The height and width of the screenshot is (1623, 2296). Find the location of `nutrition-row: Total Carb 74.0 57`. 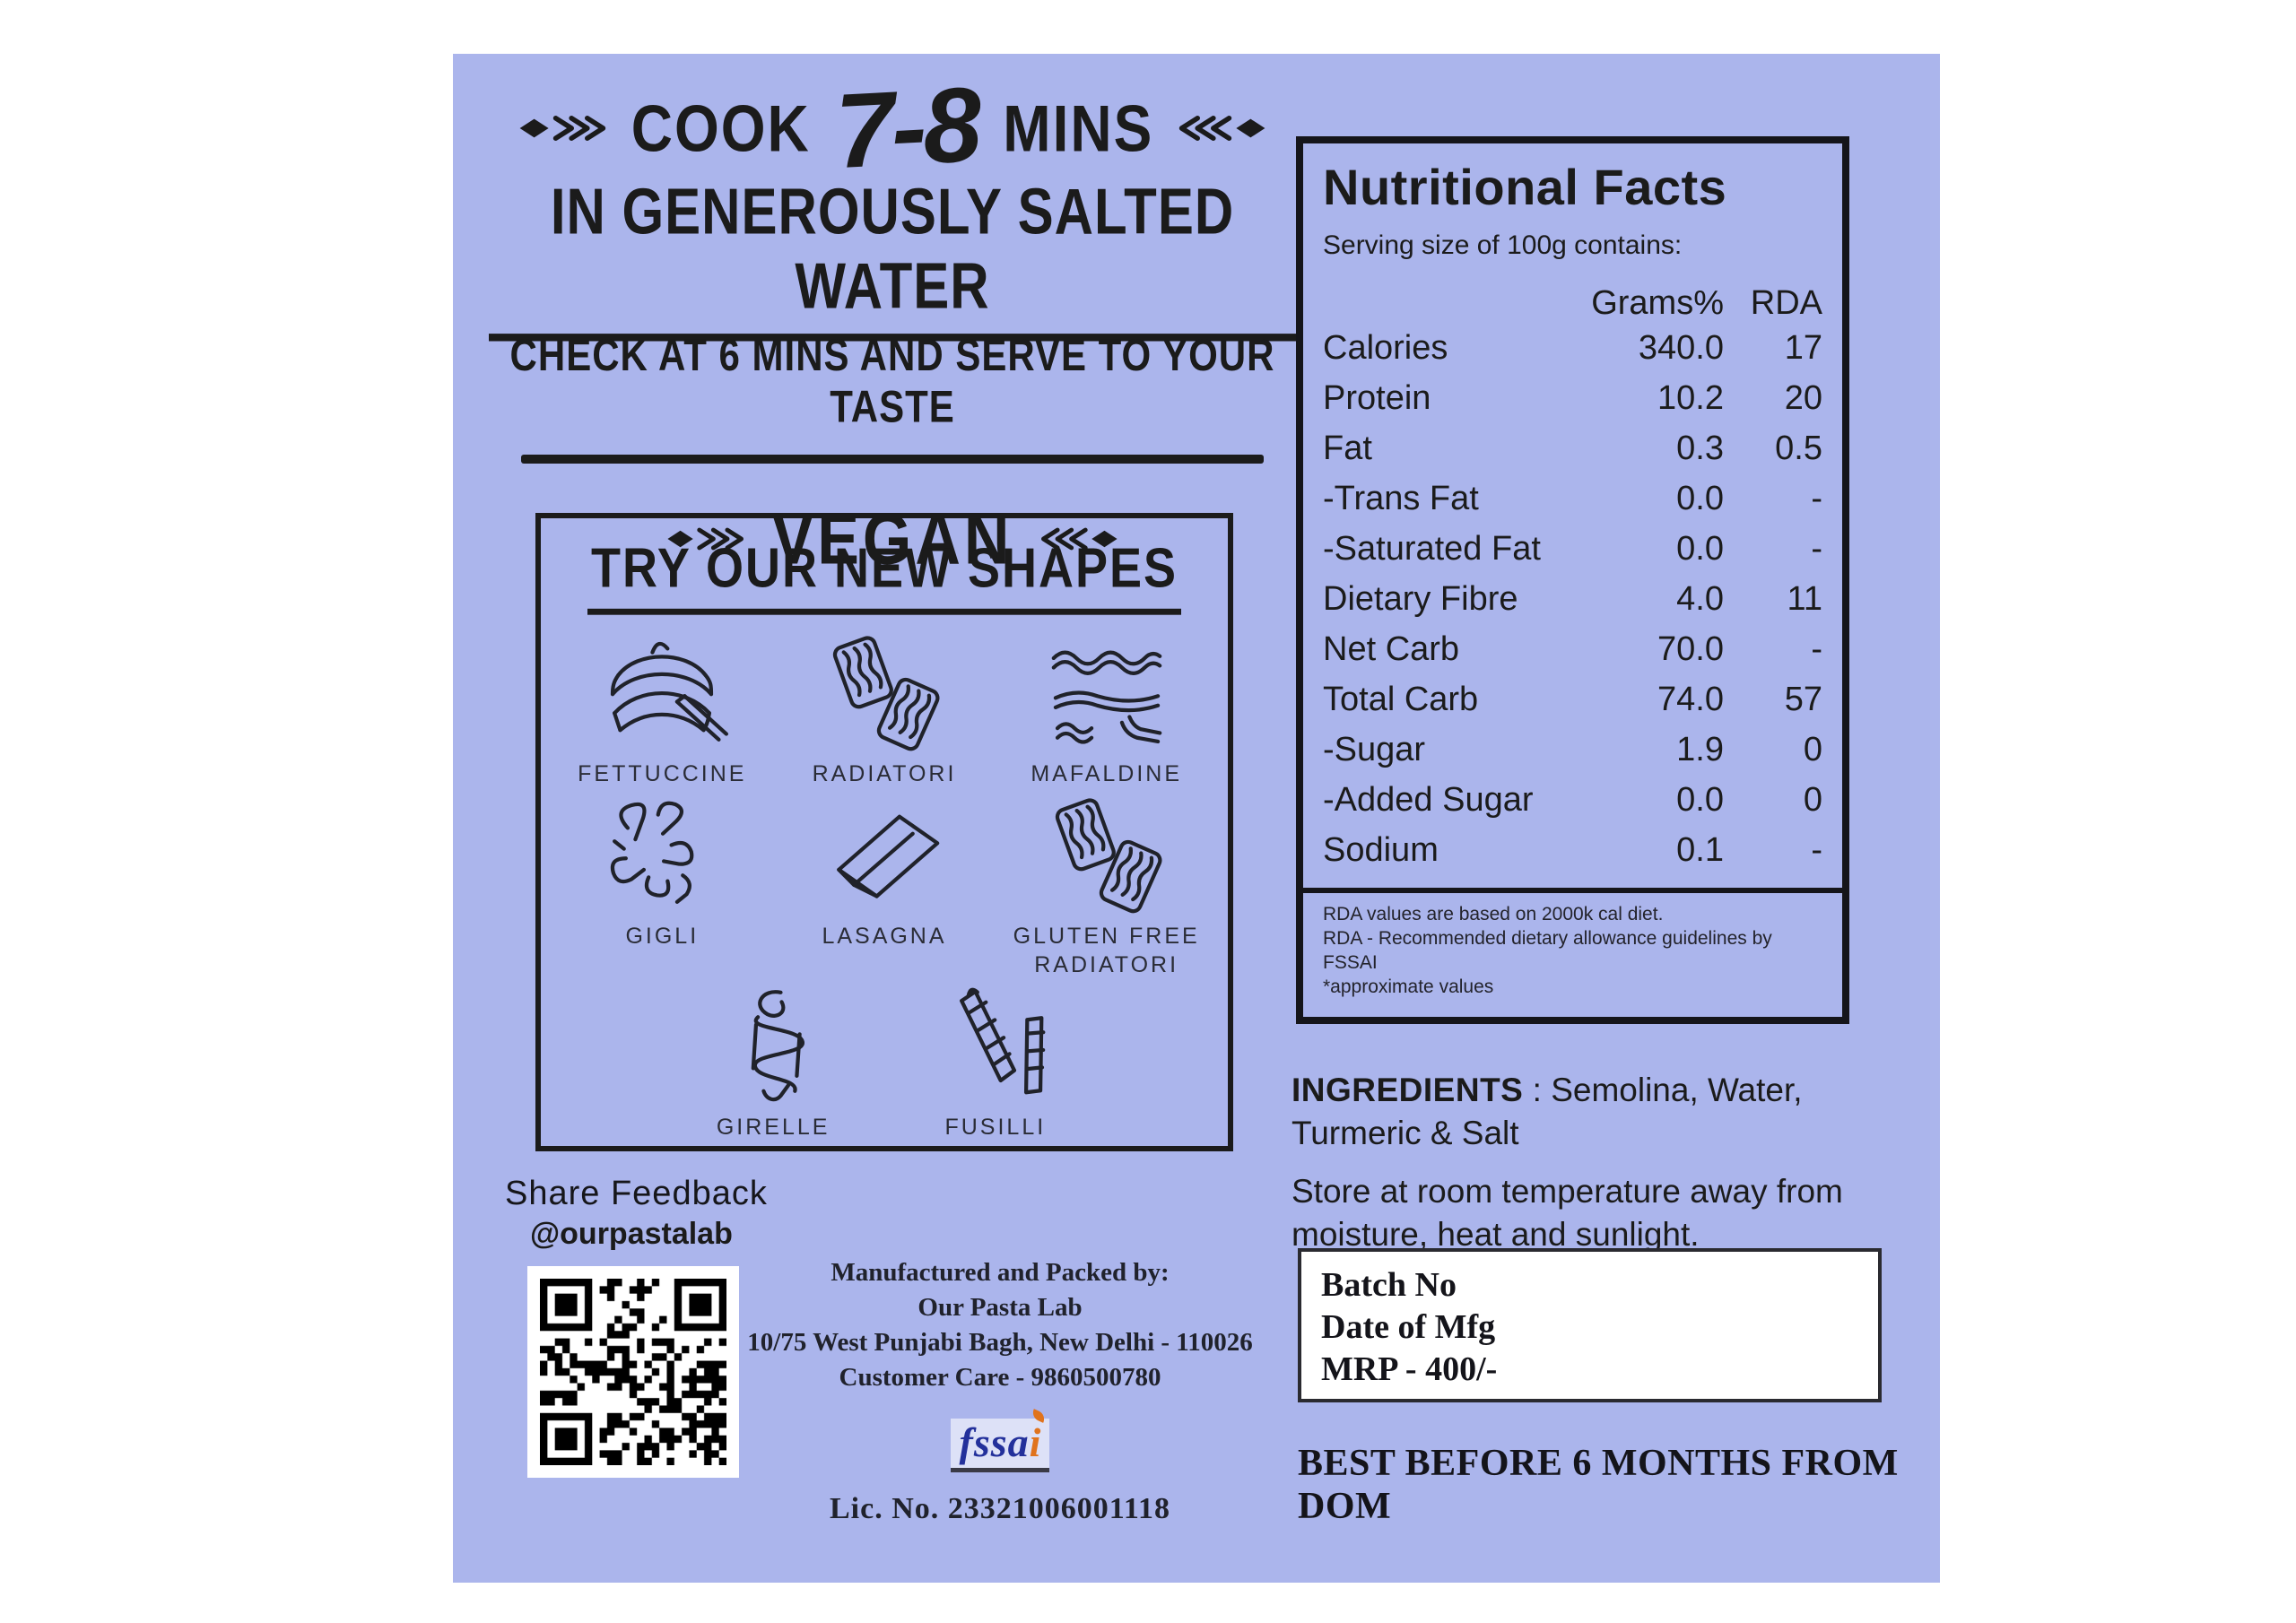

nutrition-row: Total Carb 74.0 57 is located at coordinates (1572, 699).